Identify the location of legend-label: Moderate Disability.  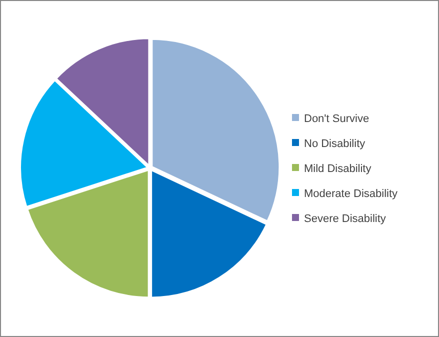
(351, 194).